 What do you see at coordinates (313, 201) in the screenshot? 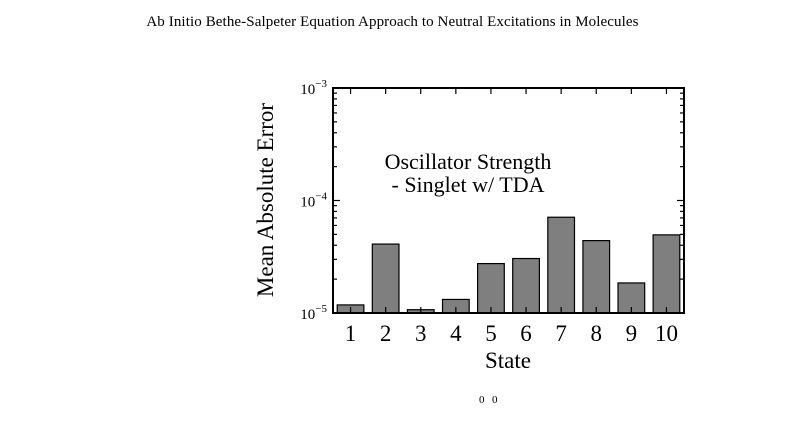
I see `y-tick-label: 10⁻⁴` at bounding box center [313, 201].